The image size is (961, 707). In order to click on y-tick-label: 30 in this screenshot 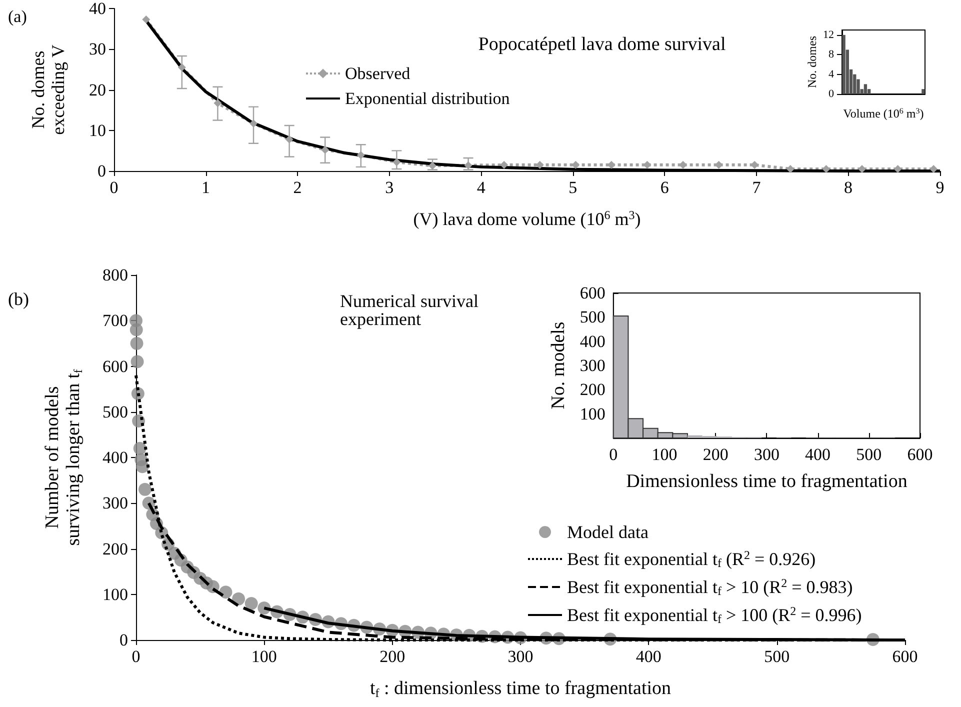, I will do `click(97, 49)`.